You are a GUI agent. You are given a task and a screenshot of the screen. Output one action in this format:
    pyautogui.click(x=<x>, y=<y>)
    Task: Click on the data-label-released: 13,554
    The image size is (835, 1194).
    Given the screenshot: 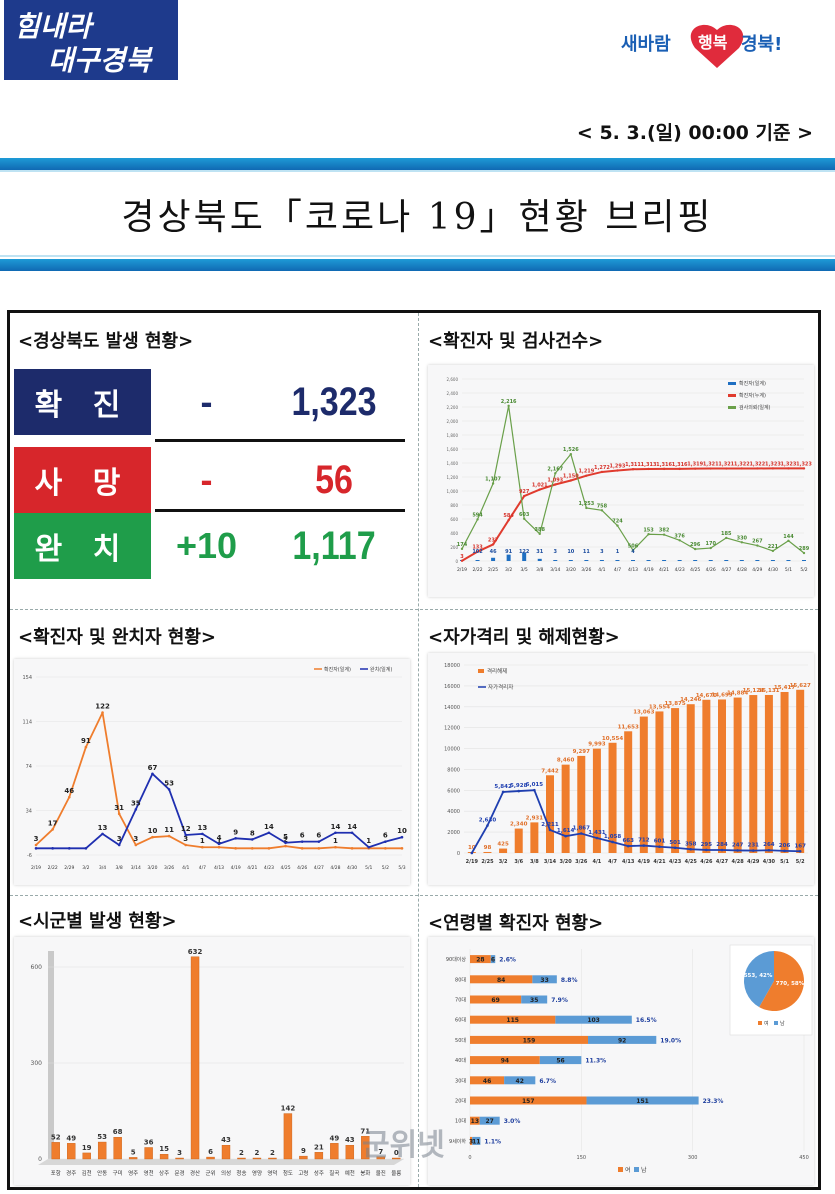 What is the action you would take?
    pyautogui.click(x=659, y=707)
    